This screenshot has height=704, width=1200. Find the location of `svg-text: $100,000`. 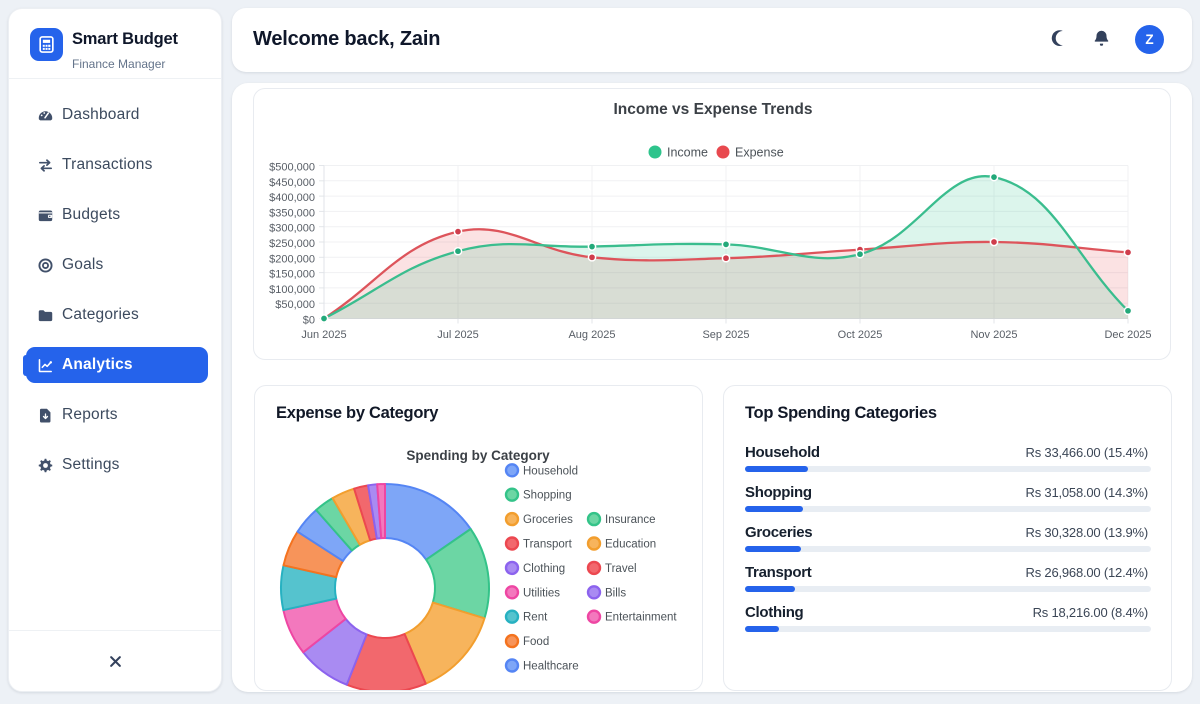

svg-text: $100,000 is located at coordinates (292, 290).